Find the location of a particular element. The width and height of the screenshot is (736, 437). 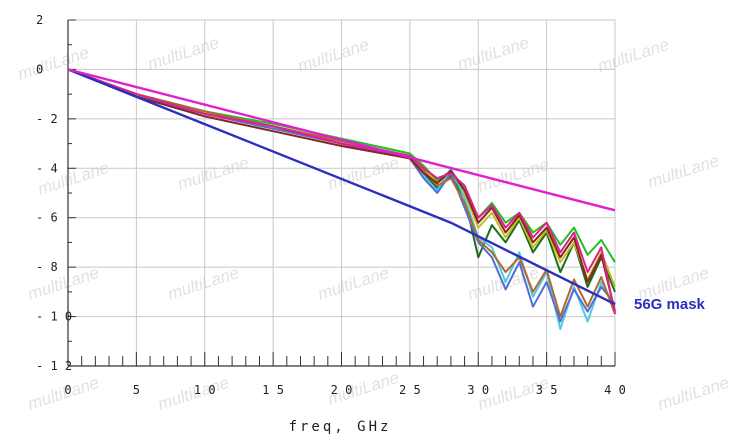

x-axis-label: freq, GHz is located at coordinates (340, 427).